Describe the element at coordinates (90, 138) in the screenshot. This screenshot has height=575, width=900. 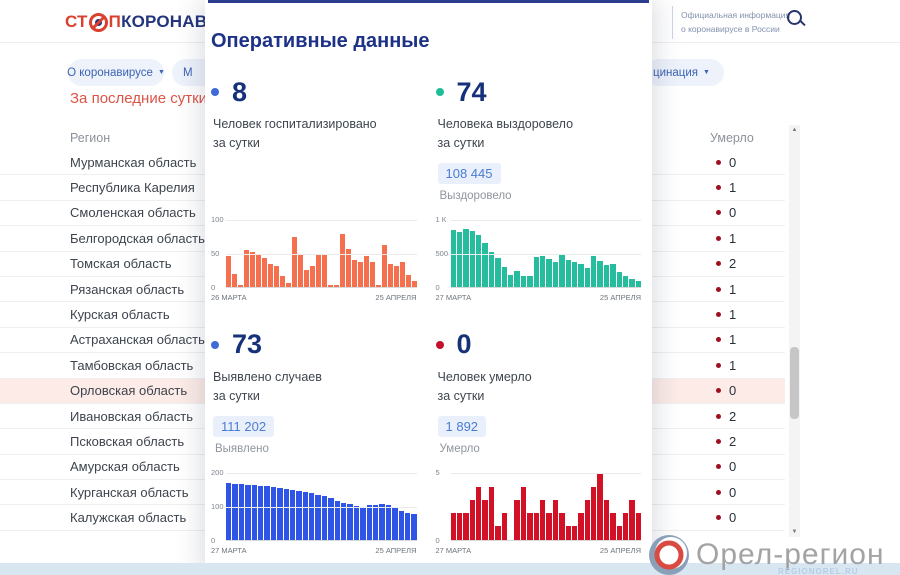
I see `column-header-region: Регион` at that location.